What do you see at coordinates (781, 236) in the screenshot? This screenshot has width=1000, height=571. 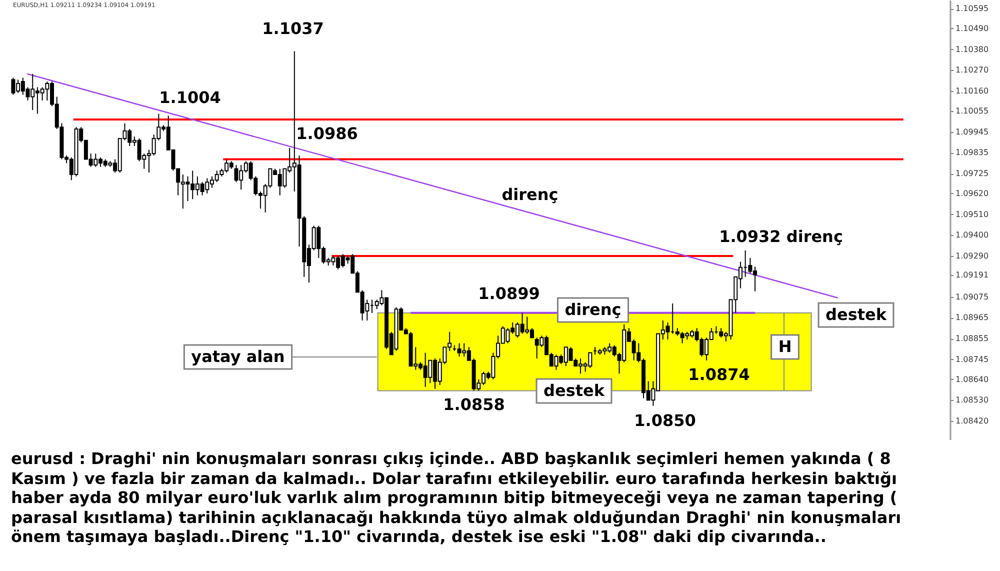 I see `annotation: 1.0932 direnç` at bounding box center [781, 236].